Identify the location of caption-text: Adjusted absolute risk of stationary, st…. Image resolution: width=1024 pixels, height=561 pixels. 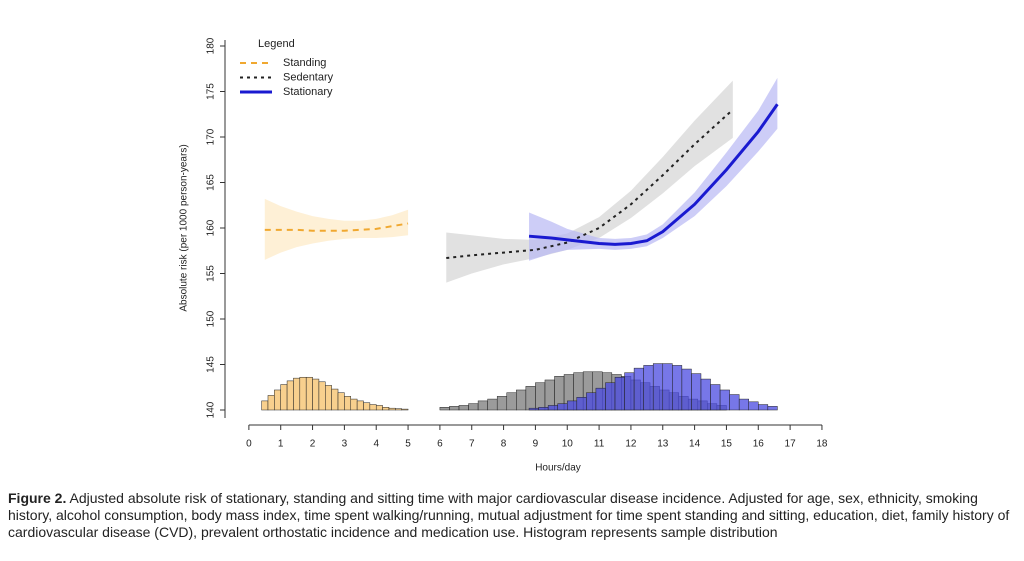
(509, 515).